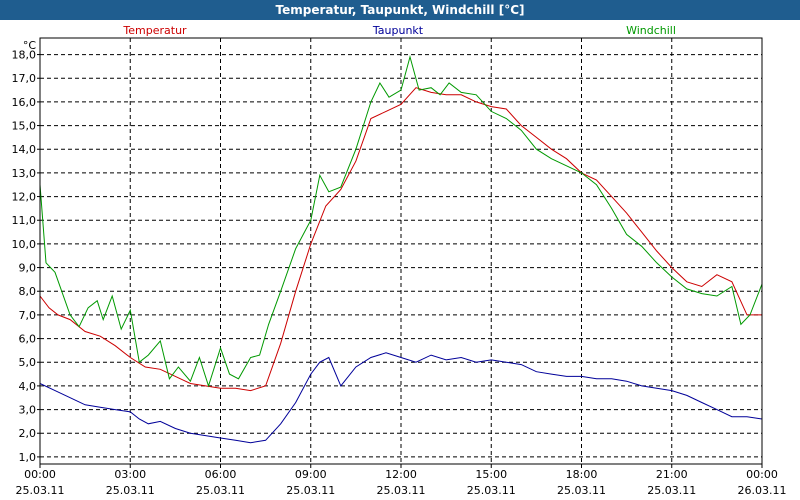 This screenshot has width=800, height=500. What do you see at coordinates (24, 173) in the screenshot?
I see `y-tick-label: 13,0` at bounding box center [24, 173].